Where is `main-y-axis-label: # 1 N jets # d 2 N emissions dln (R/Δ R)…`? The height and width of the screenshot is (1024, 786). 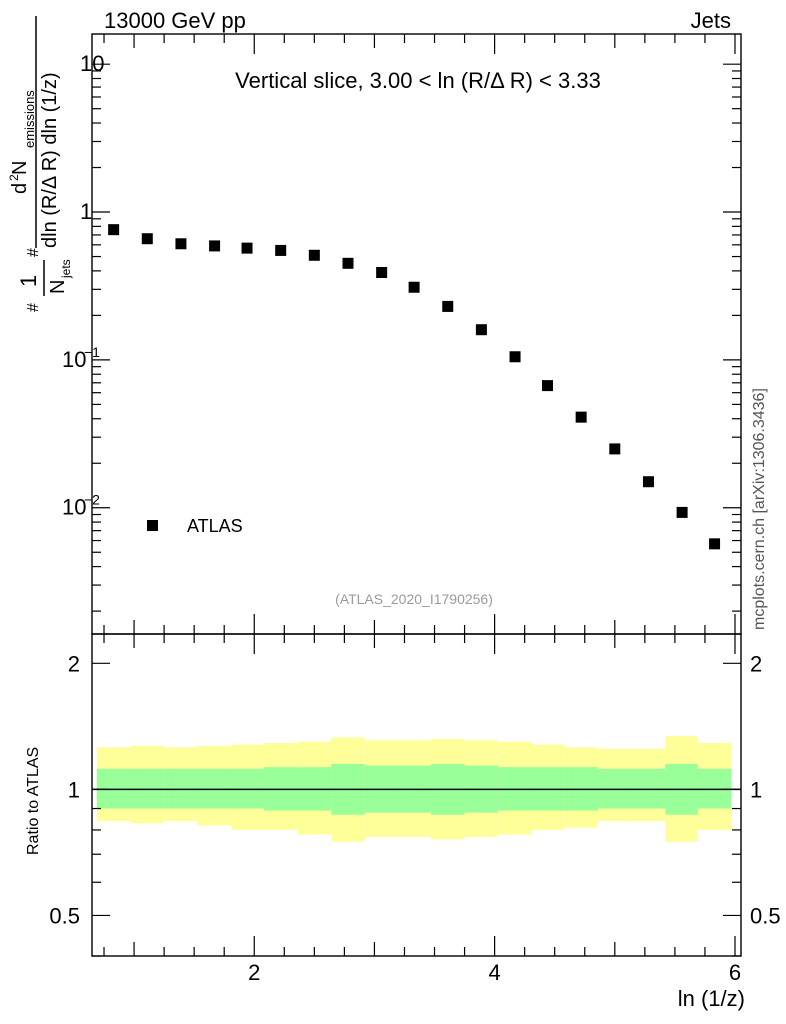
main-y-axis-label: # 1 N jets # d 2 N emissions dln (R/Δ R)… is located at coordinates (40, 164).